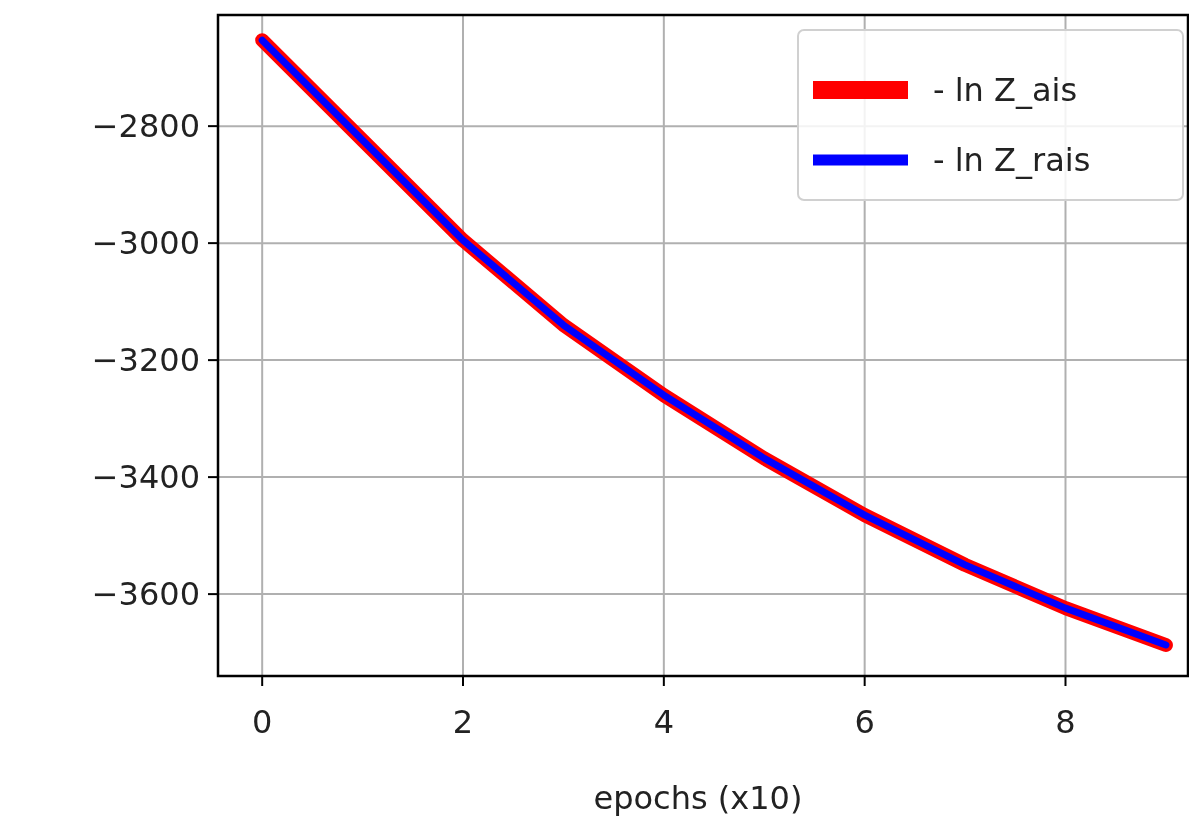  Describe the element at coordinates (145, 477) in the screenshot. I see `y-tick-label: −3400` at that location.